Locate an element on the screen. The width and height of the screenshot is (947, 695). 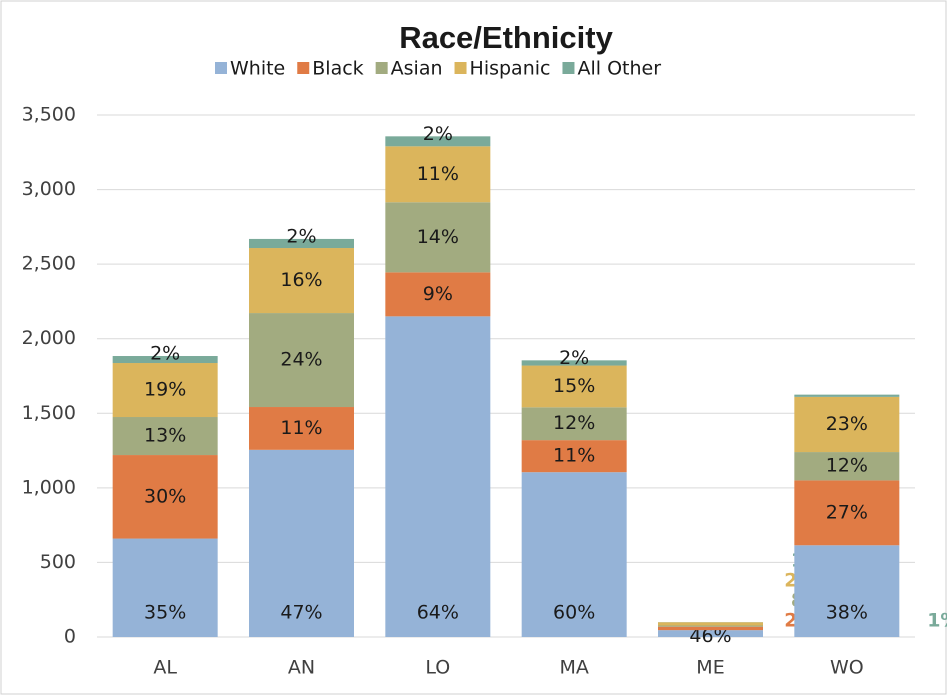
data-label: 15% is located at coordinates (574, 386).